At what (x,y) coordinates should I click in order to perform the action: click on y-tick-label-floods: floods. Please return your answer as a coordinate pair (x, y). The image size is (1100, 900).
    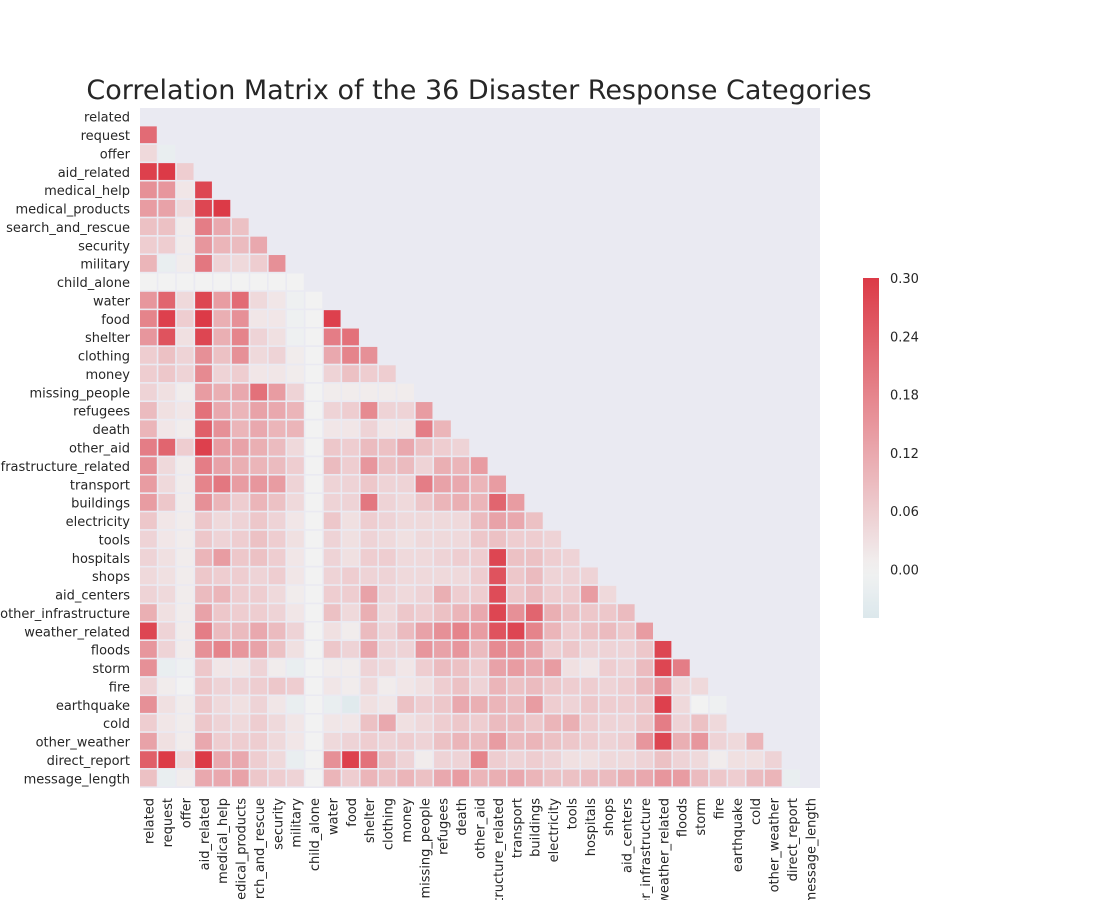
    Looking at the image, I should click on (110, 651).